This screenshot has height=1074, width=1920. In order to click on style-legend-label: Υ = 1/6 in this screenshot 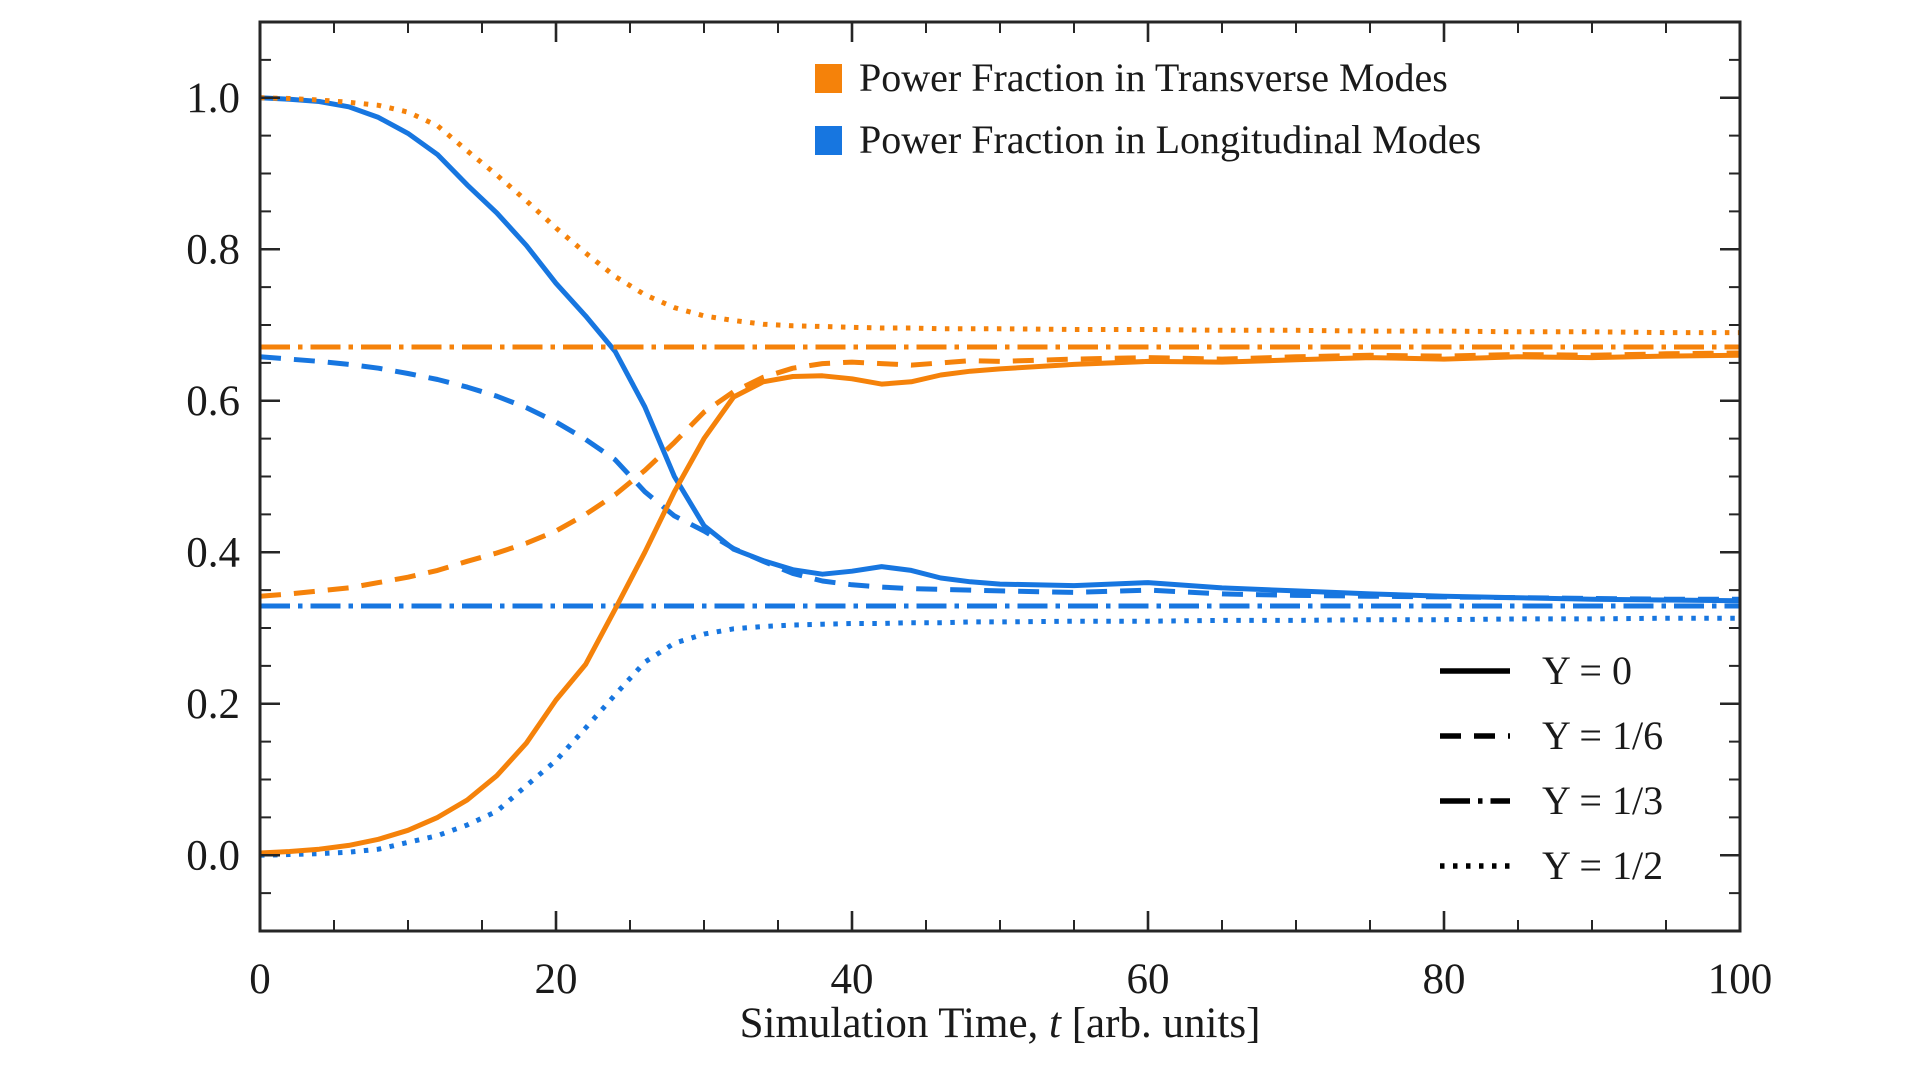, I will do `click(1603, 735)`.